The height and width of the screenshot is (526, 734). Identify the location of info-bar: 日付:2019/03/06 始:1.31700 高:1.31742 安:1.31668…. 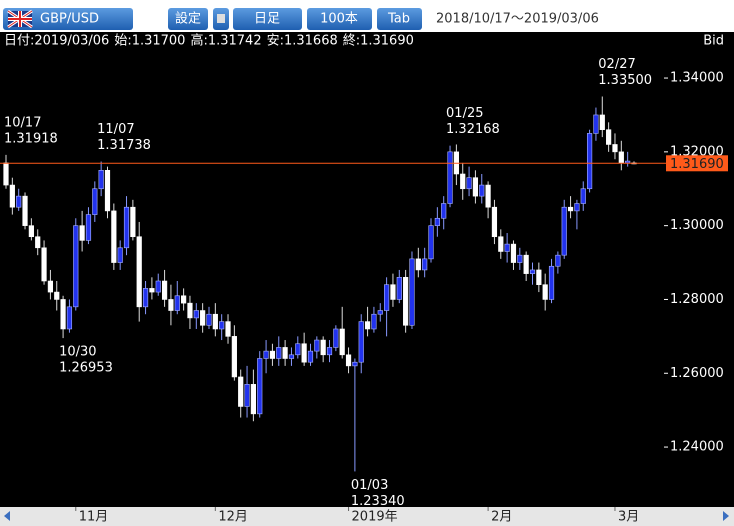
(209, 41).